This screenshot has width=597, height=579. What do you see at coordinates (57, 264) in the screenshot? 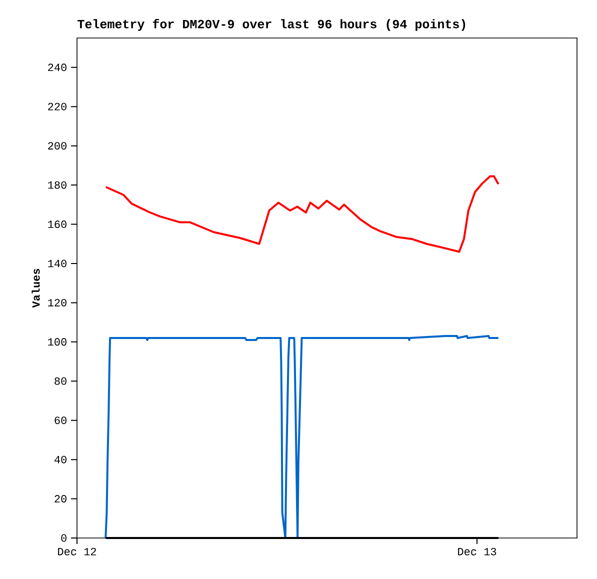
I see `y-tick-label: 140` at bounding box center [57, 264].